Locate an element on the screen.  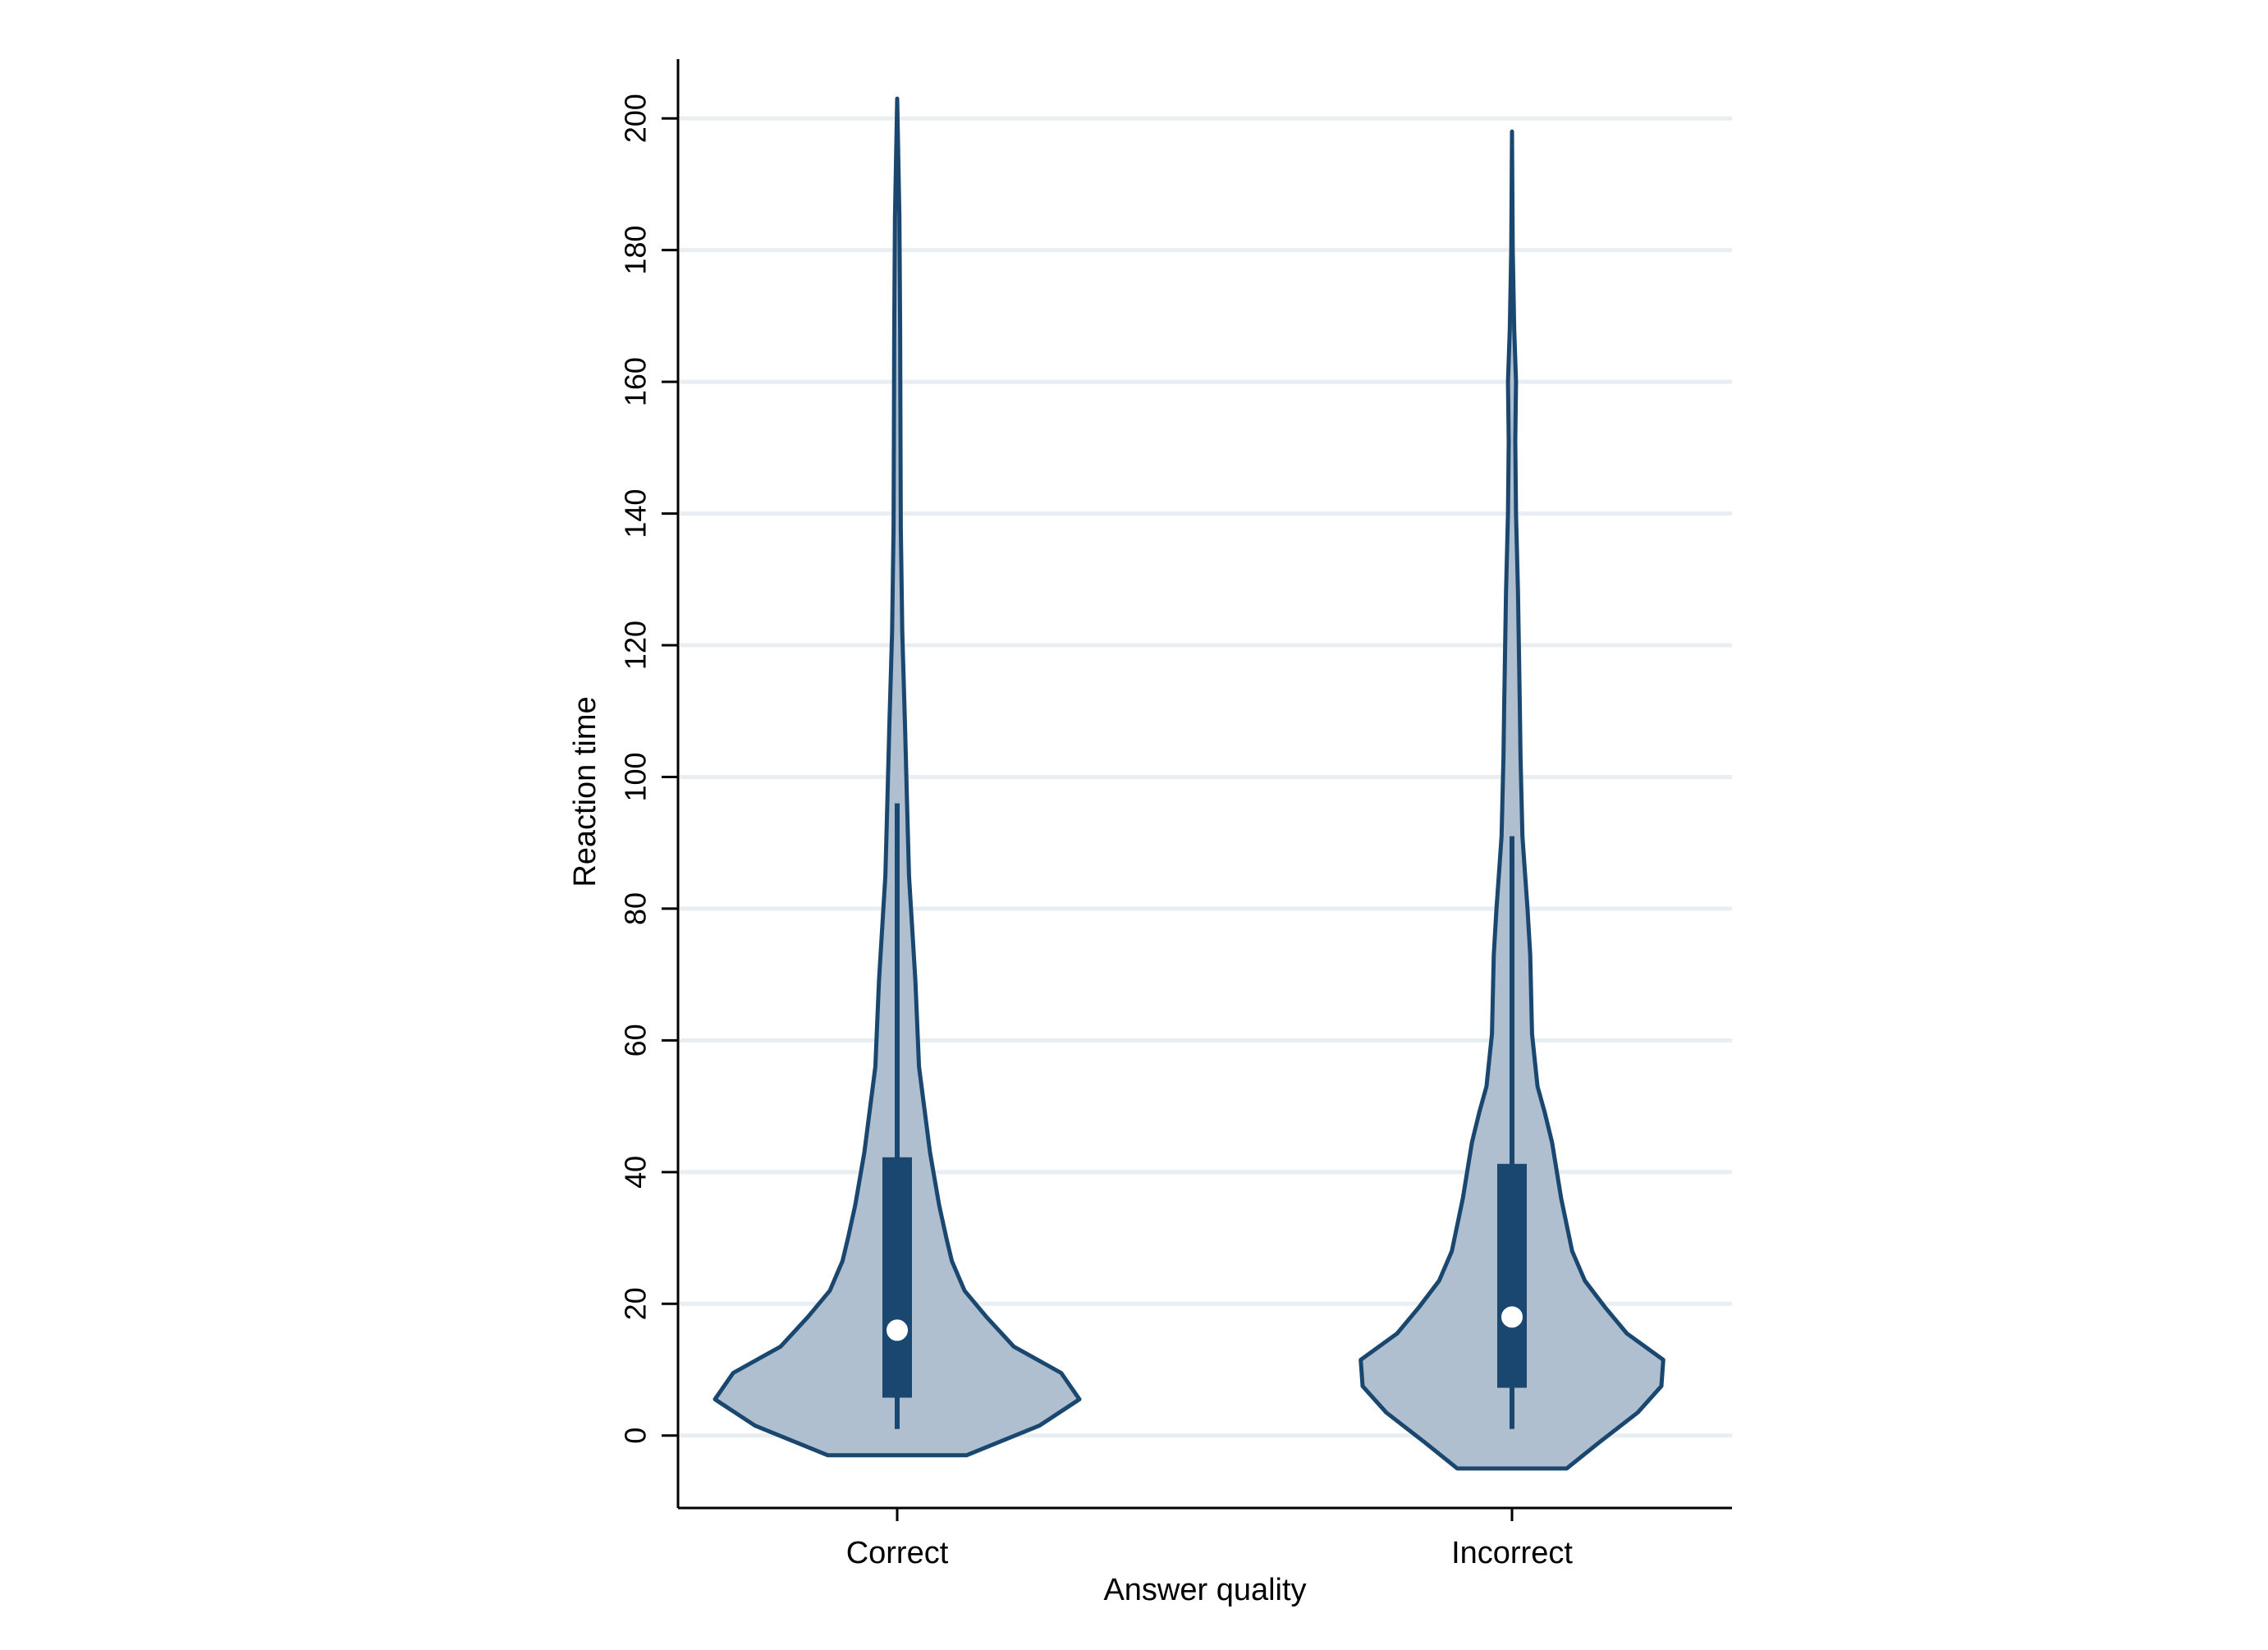
median-marker-incorrect is located at coordinates (1512, 1317).